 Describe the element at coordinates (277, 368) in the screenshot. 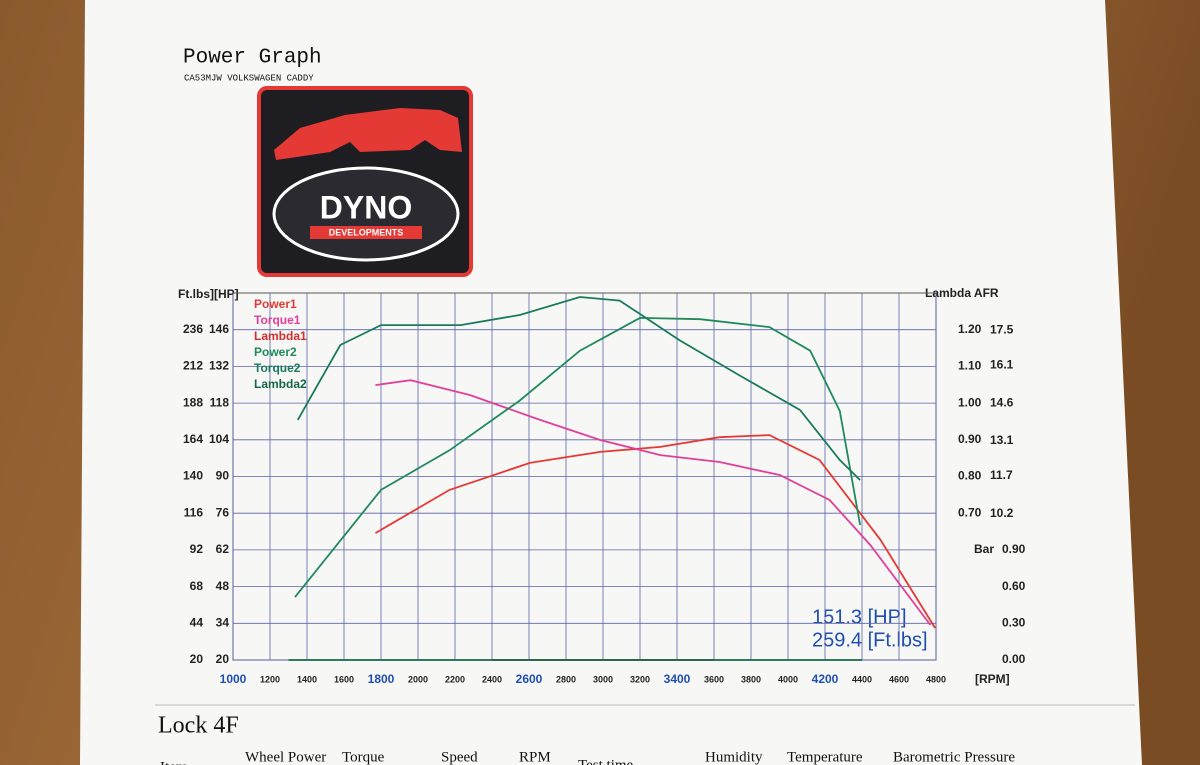

I see `legend-entry: Torque2` at that location.